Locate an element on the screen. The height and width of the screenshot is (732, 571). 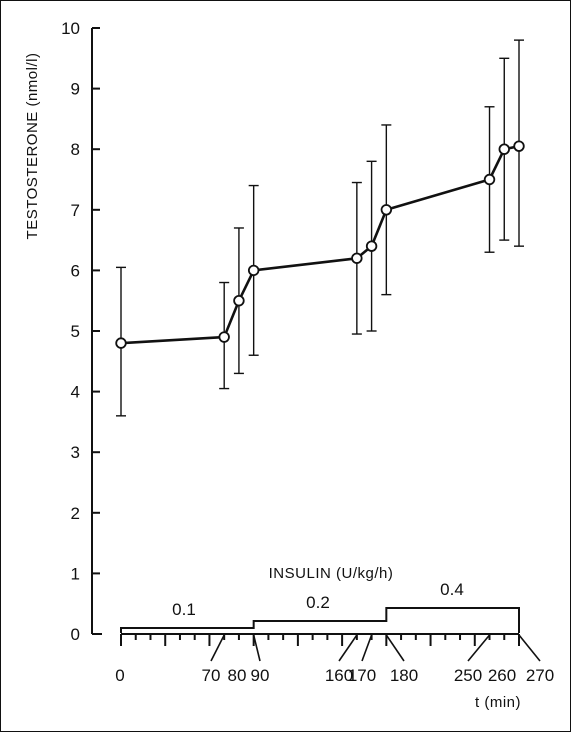
y-tick-label: 8 is located at coordinates (75, 149).